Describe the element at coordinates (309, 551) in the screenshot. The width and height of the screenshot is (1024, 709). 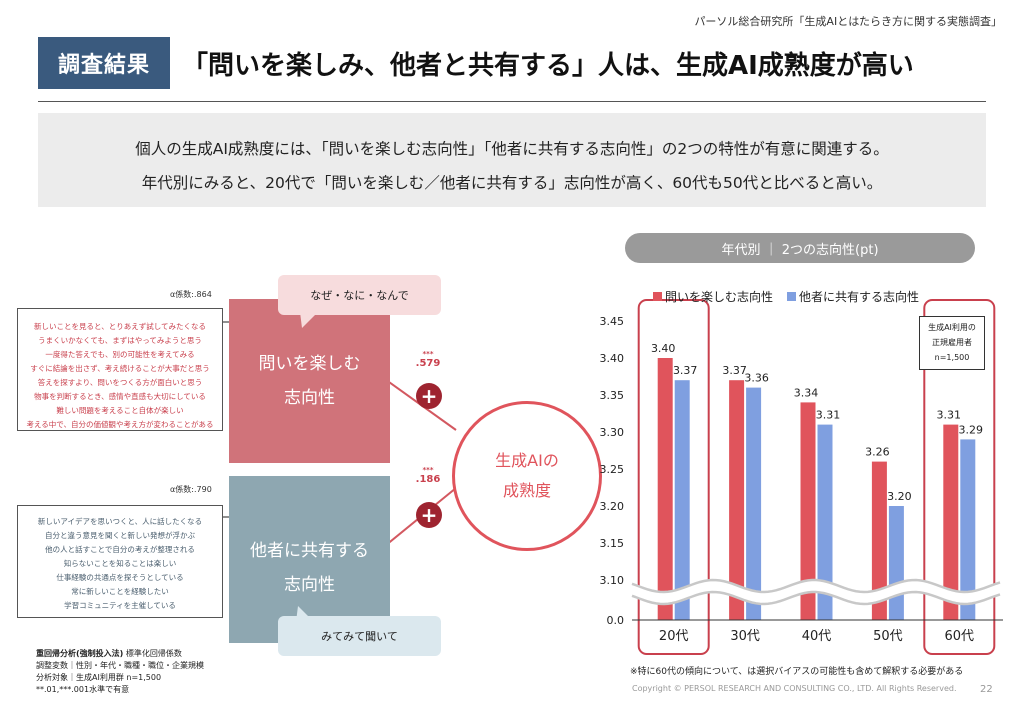
I see `factor2-label: 他者に共有する` at that location.